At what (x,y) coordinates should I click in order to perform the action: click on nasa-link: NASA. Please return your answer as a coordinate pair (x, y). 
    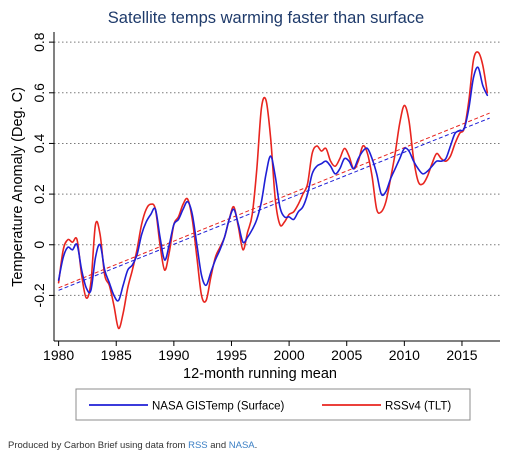
    Looking at the image, I should click on (241, 445).